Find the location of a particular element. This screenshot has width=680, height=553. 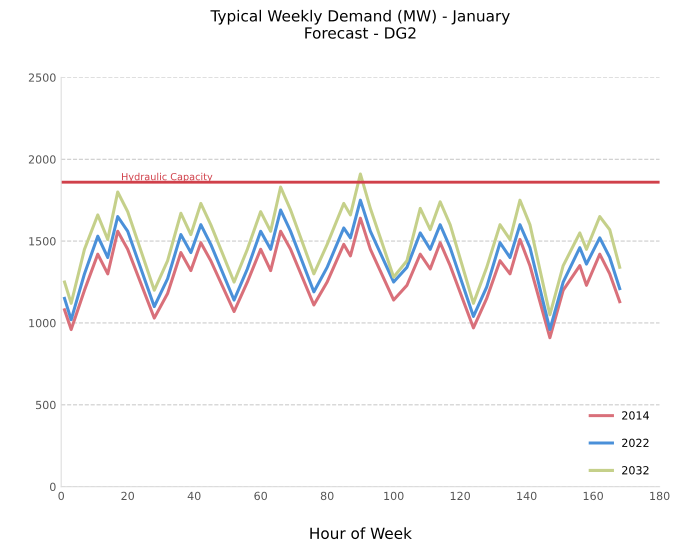

chart-title: Typical Weekly Demand (MW) - January Forecast - DG2 is located at coordinates (360, 24).